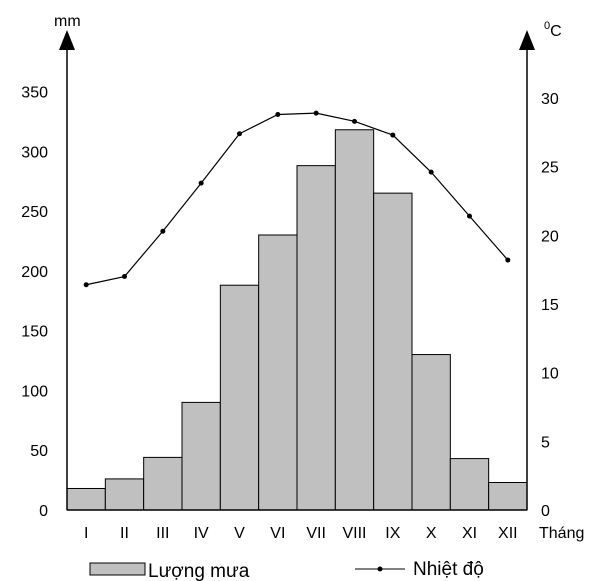 Image resolution: width=606 pixels, height=581 pixels. Describe the element at coordinates (163, 231) in the screenshot. I see `temperature-point-III` at that location.